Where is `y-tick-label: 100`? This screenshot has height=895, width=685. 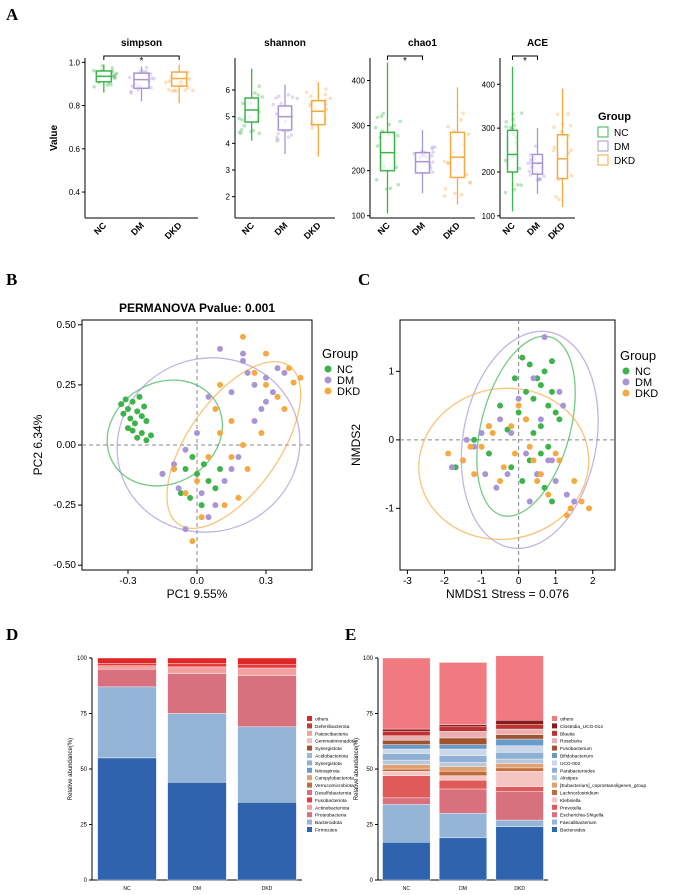
y-tick-label: 100 is located at coordinates (82, 659).